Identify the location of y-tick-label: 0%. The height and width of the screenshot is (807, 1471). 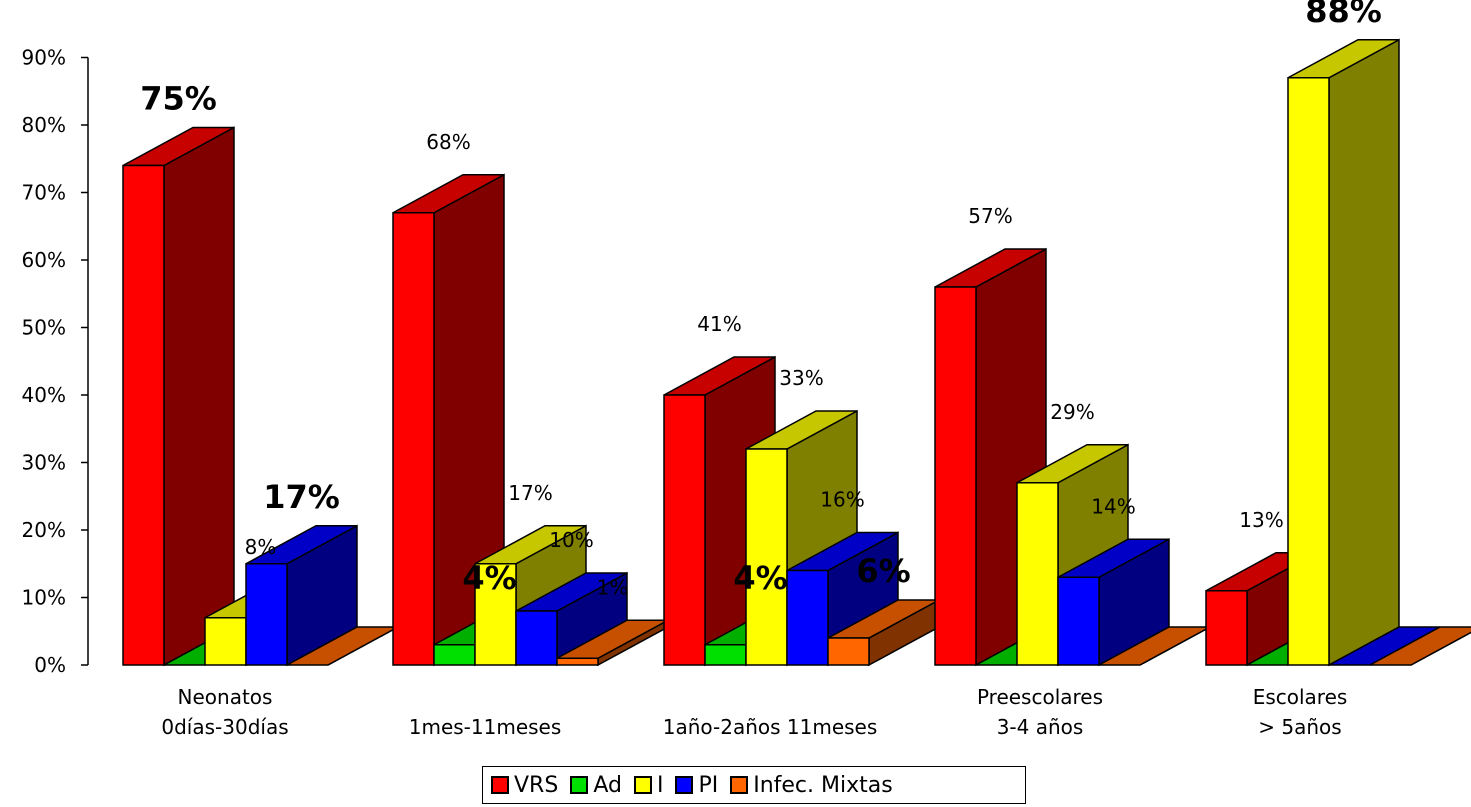
(50, 665).